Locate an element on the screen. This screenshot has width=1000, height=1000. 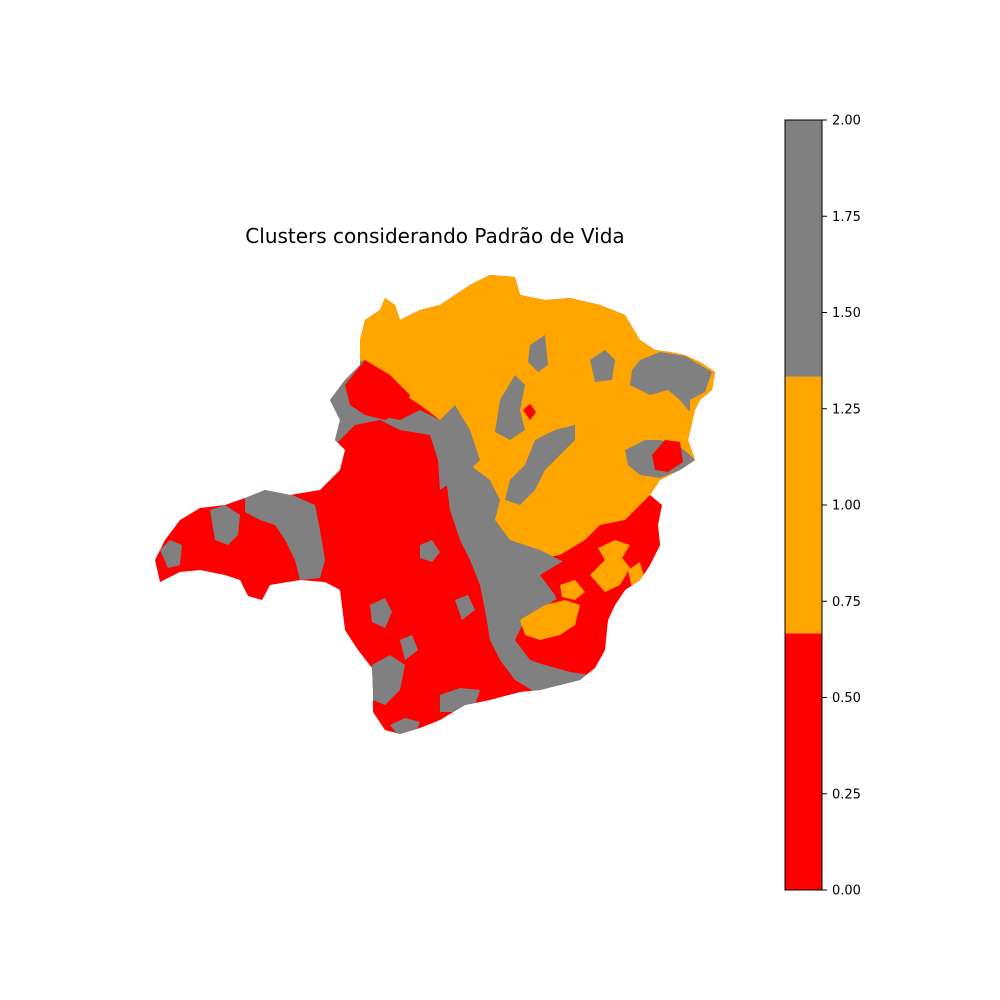
colorbar-tick-label: 1.75 is located at coordinates (846, 217).